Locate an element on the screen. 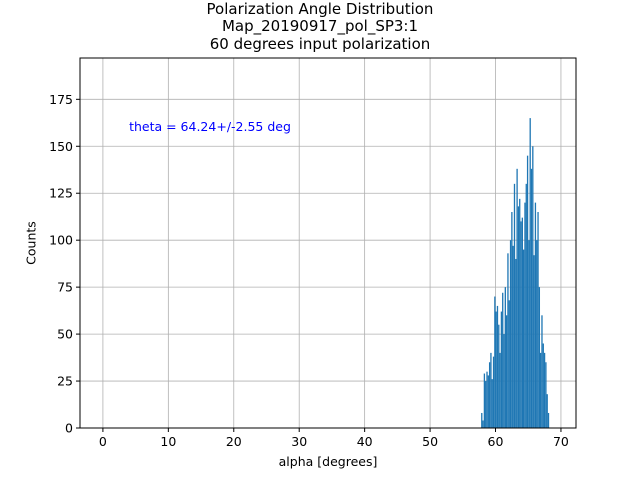 The height and width of the screenshot is (480, 640). y-tick-label: 175 is located at coordinates (61, 99).